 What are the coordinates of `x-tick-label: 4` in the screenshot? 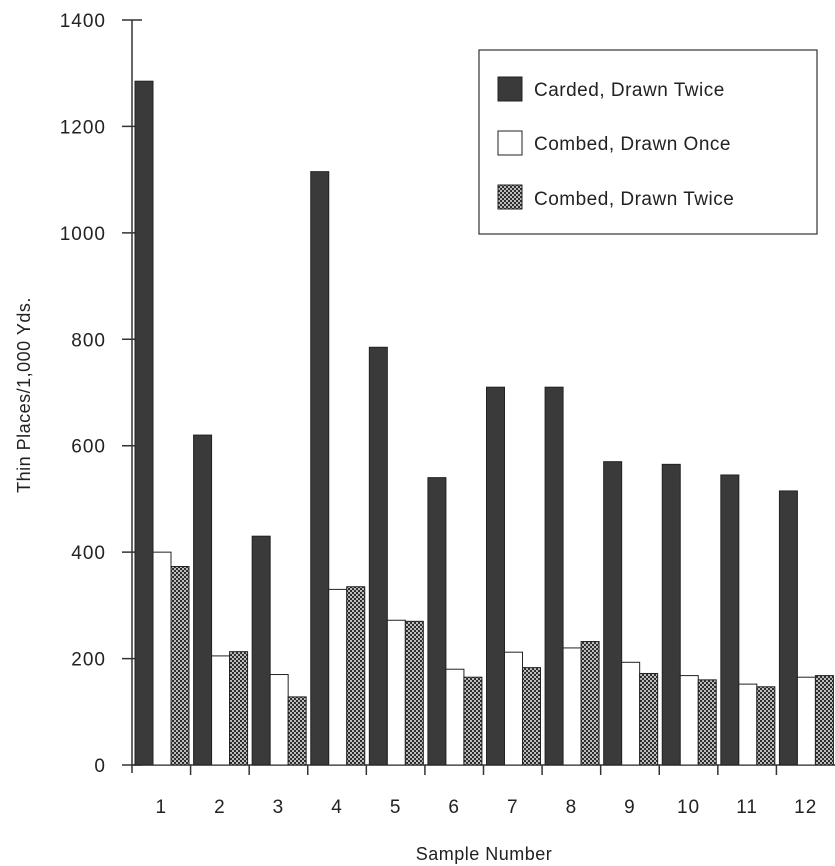 It's located at (337, 807).